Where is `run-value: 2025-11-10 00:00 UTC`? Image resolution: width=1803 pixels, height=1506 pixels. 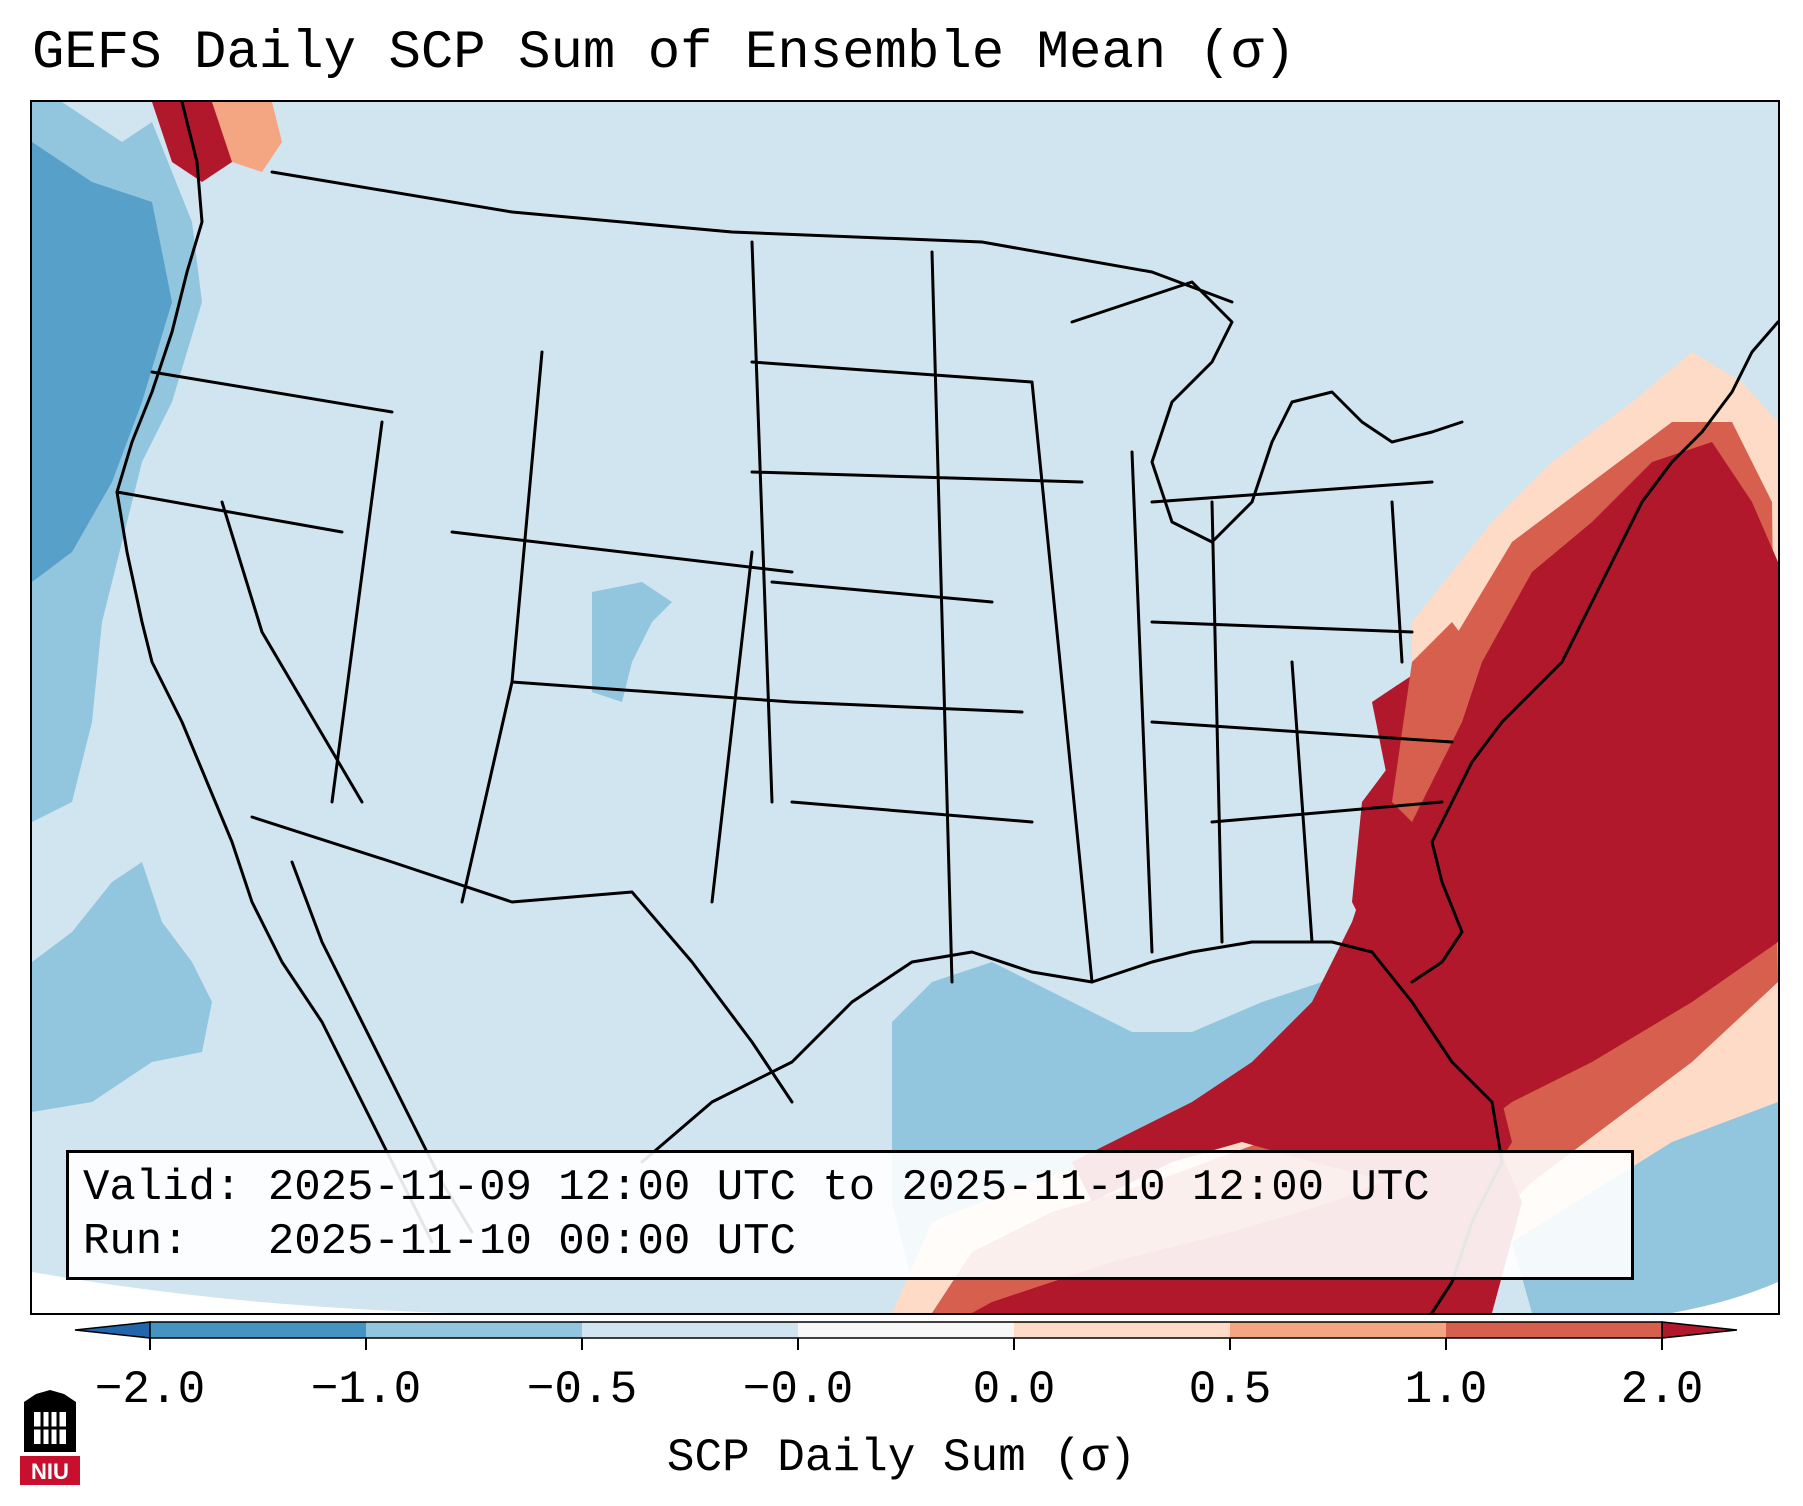
run-value: 2025-11-10 00:00 UTC is located at coordinates (531, 1242).